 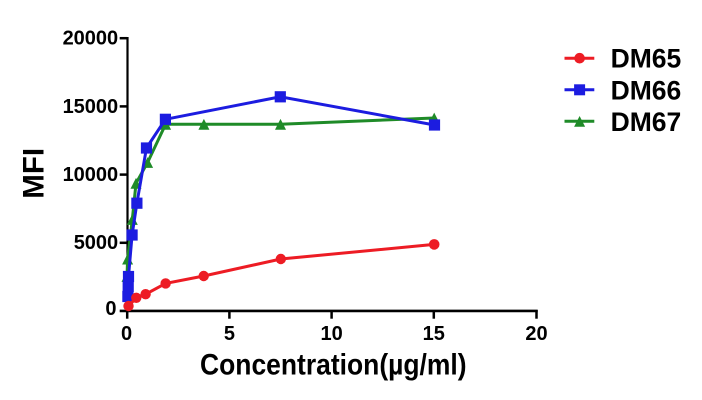 What do you see at coordinates (96, 243) in the screenshot?
I see `svg-text: 5000` at bounding box center [96, 243].